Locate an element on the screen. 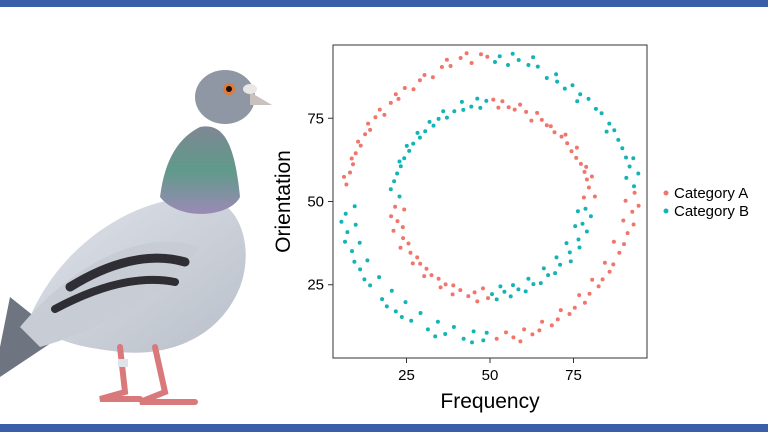 This screenshot has width=768, height=432. y-axis-label: Orientation is located at coordinates (283, 201).